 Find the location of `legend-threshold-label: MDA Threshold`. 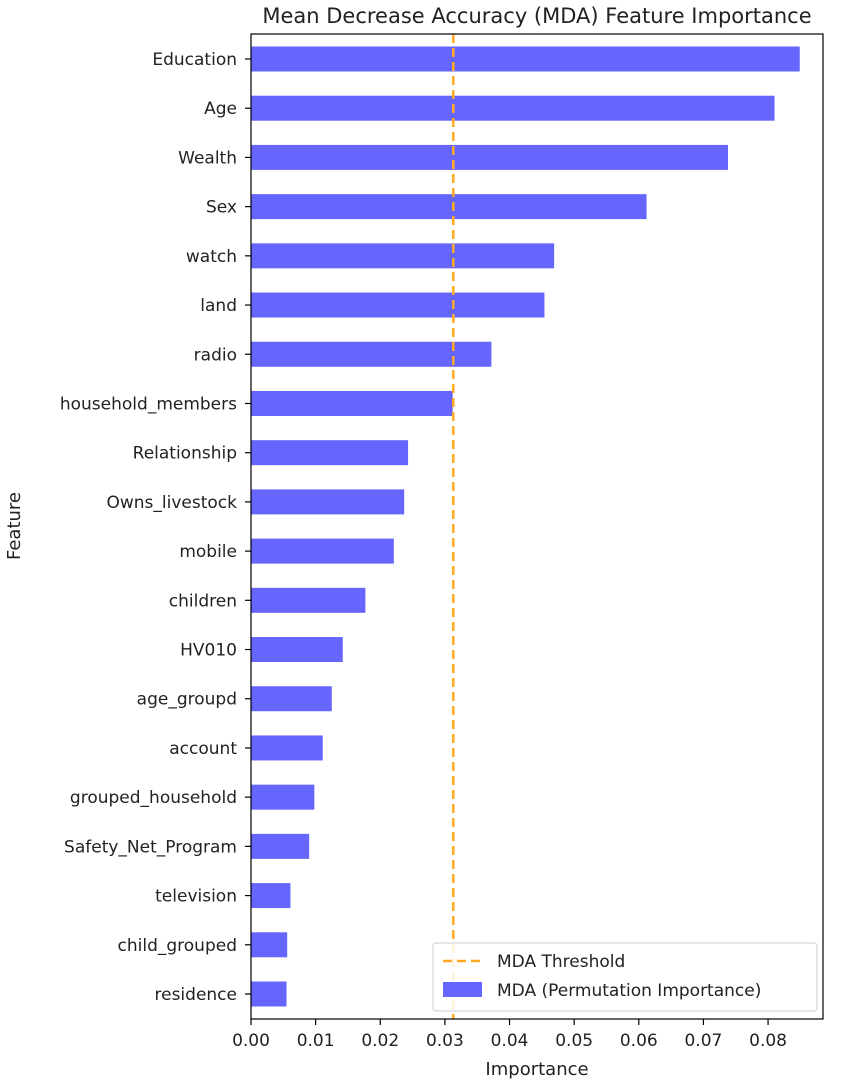

legend-threshold-label: MDA Threshold is located at coordinates (561, 962).